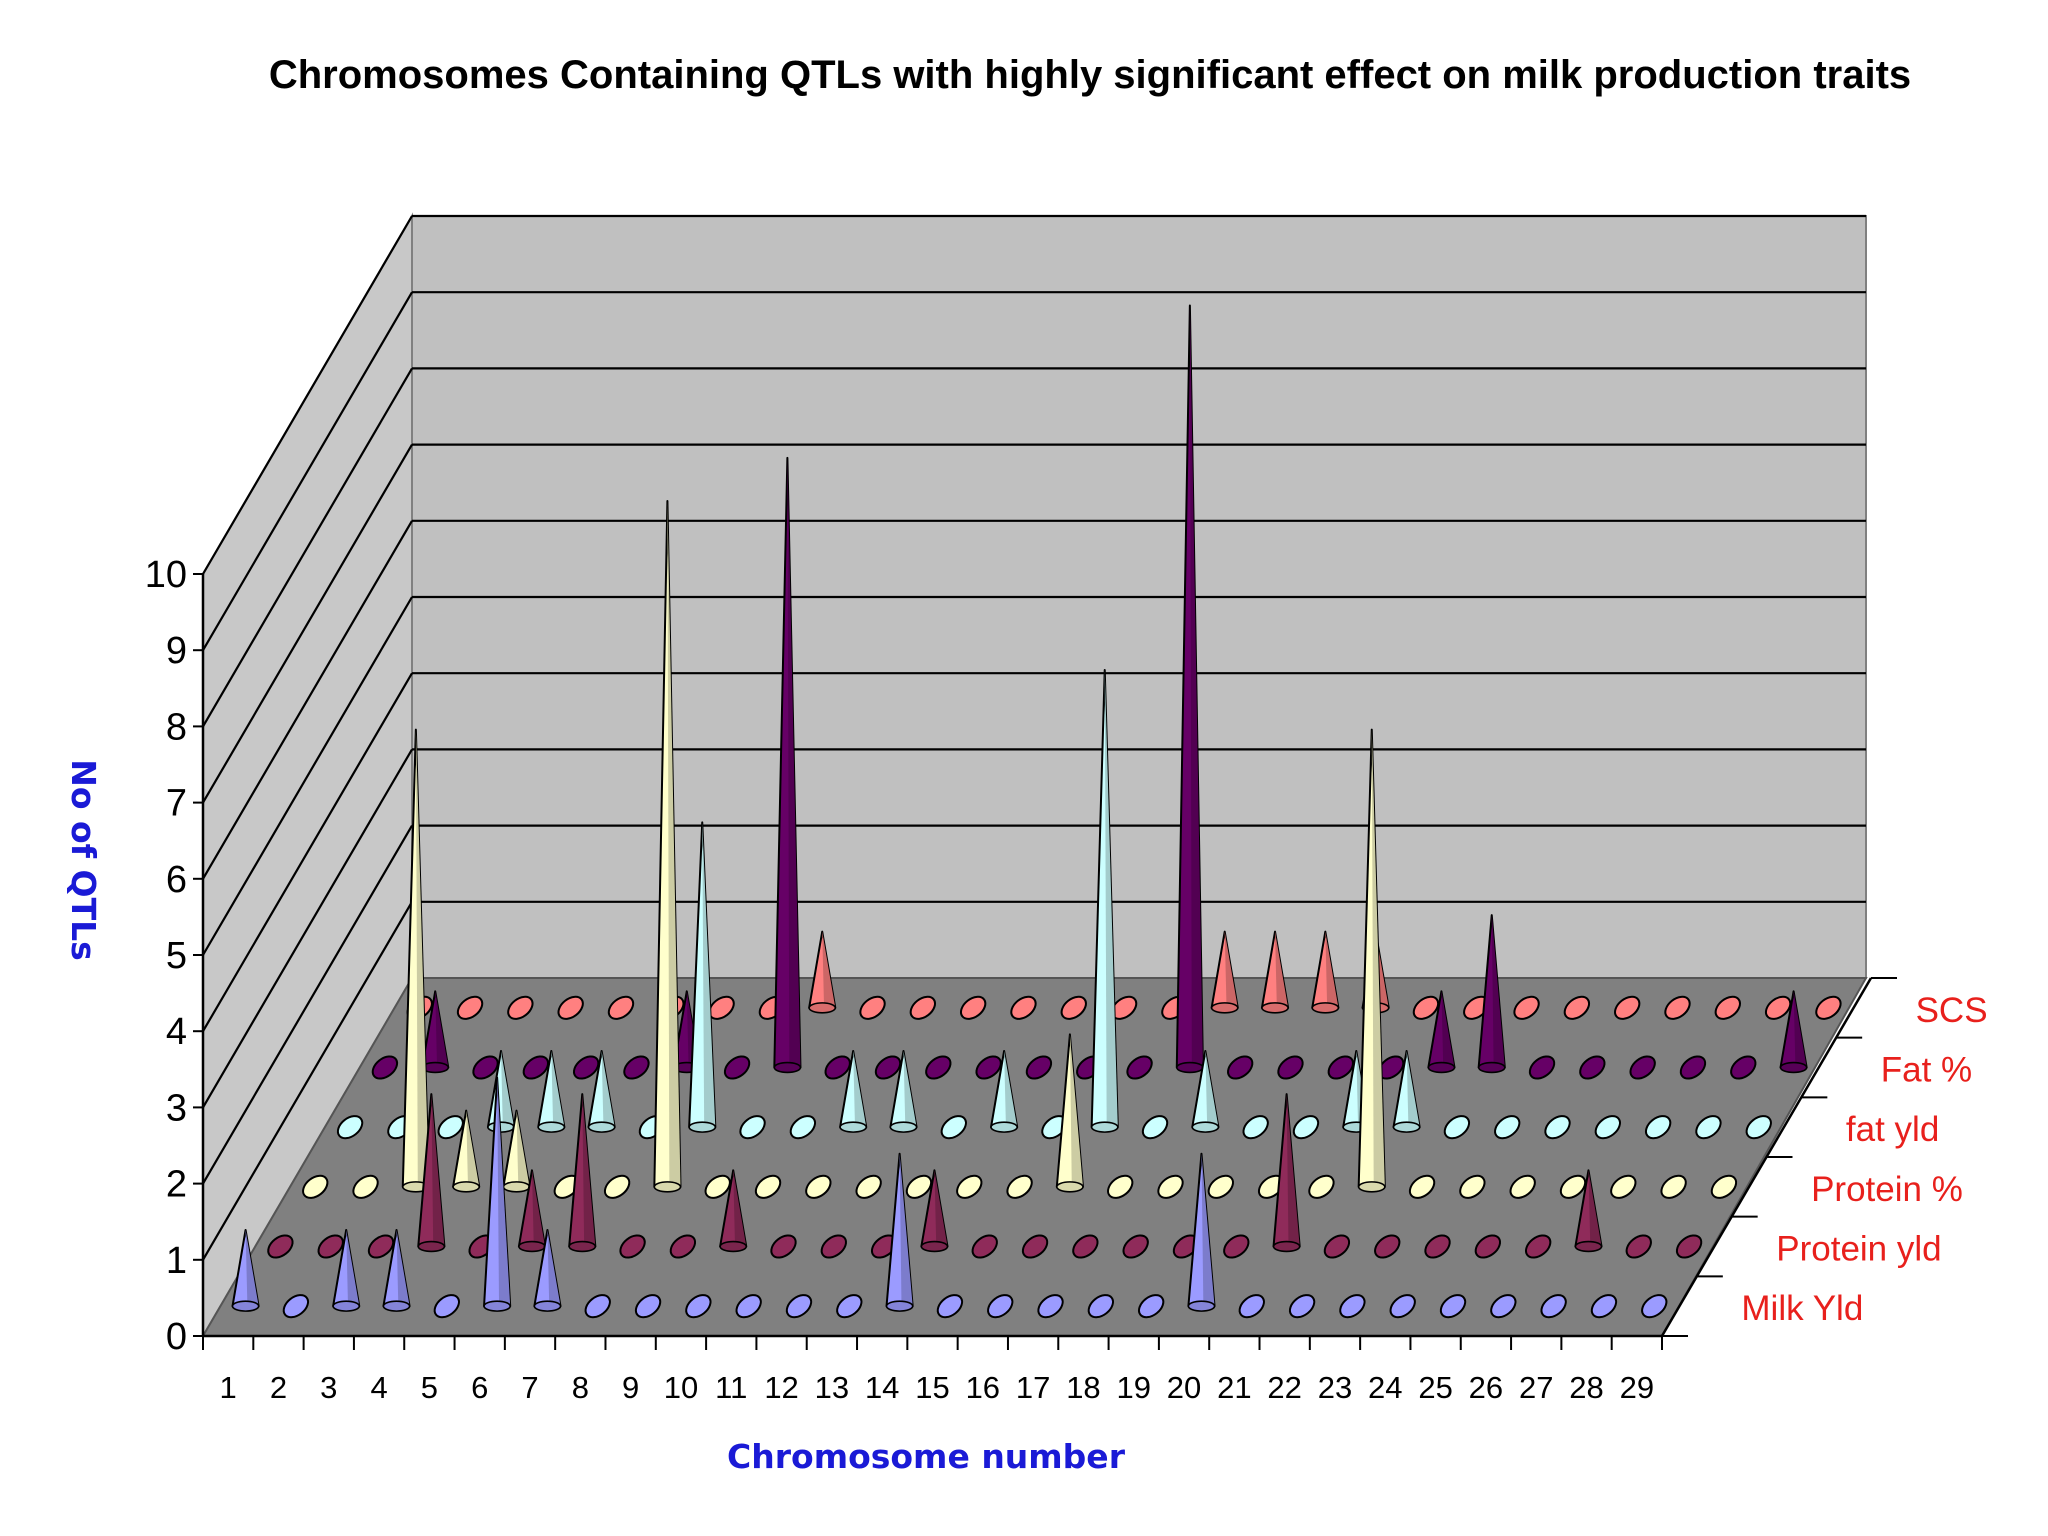  Describe the element at coordinates (1486, 1387) in the screenshot. I see `x-tick-label: 26` at that location.